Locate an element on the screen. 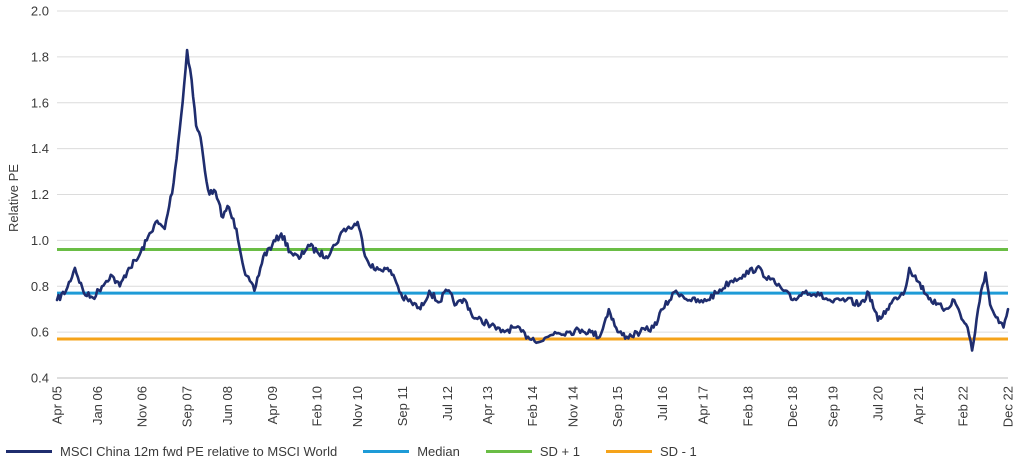  y-tick-labels: 0.4 0.6 0.8 1.0 1.2 1.4 1.6 1.8 2.0 is located at coordinates (40, 195).